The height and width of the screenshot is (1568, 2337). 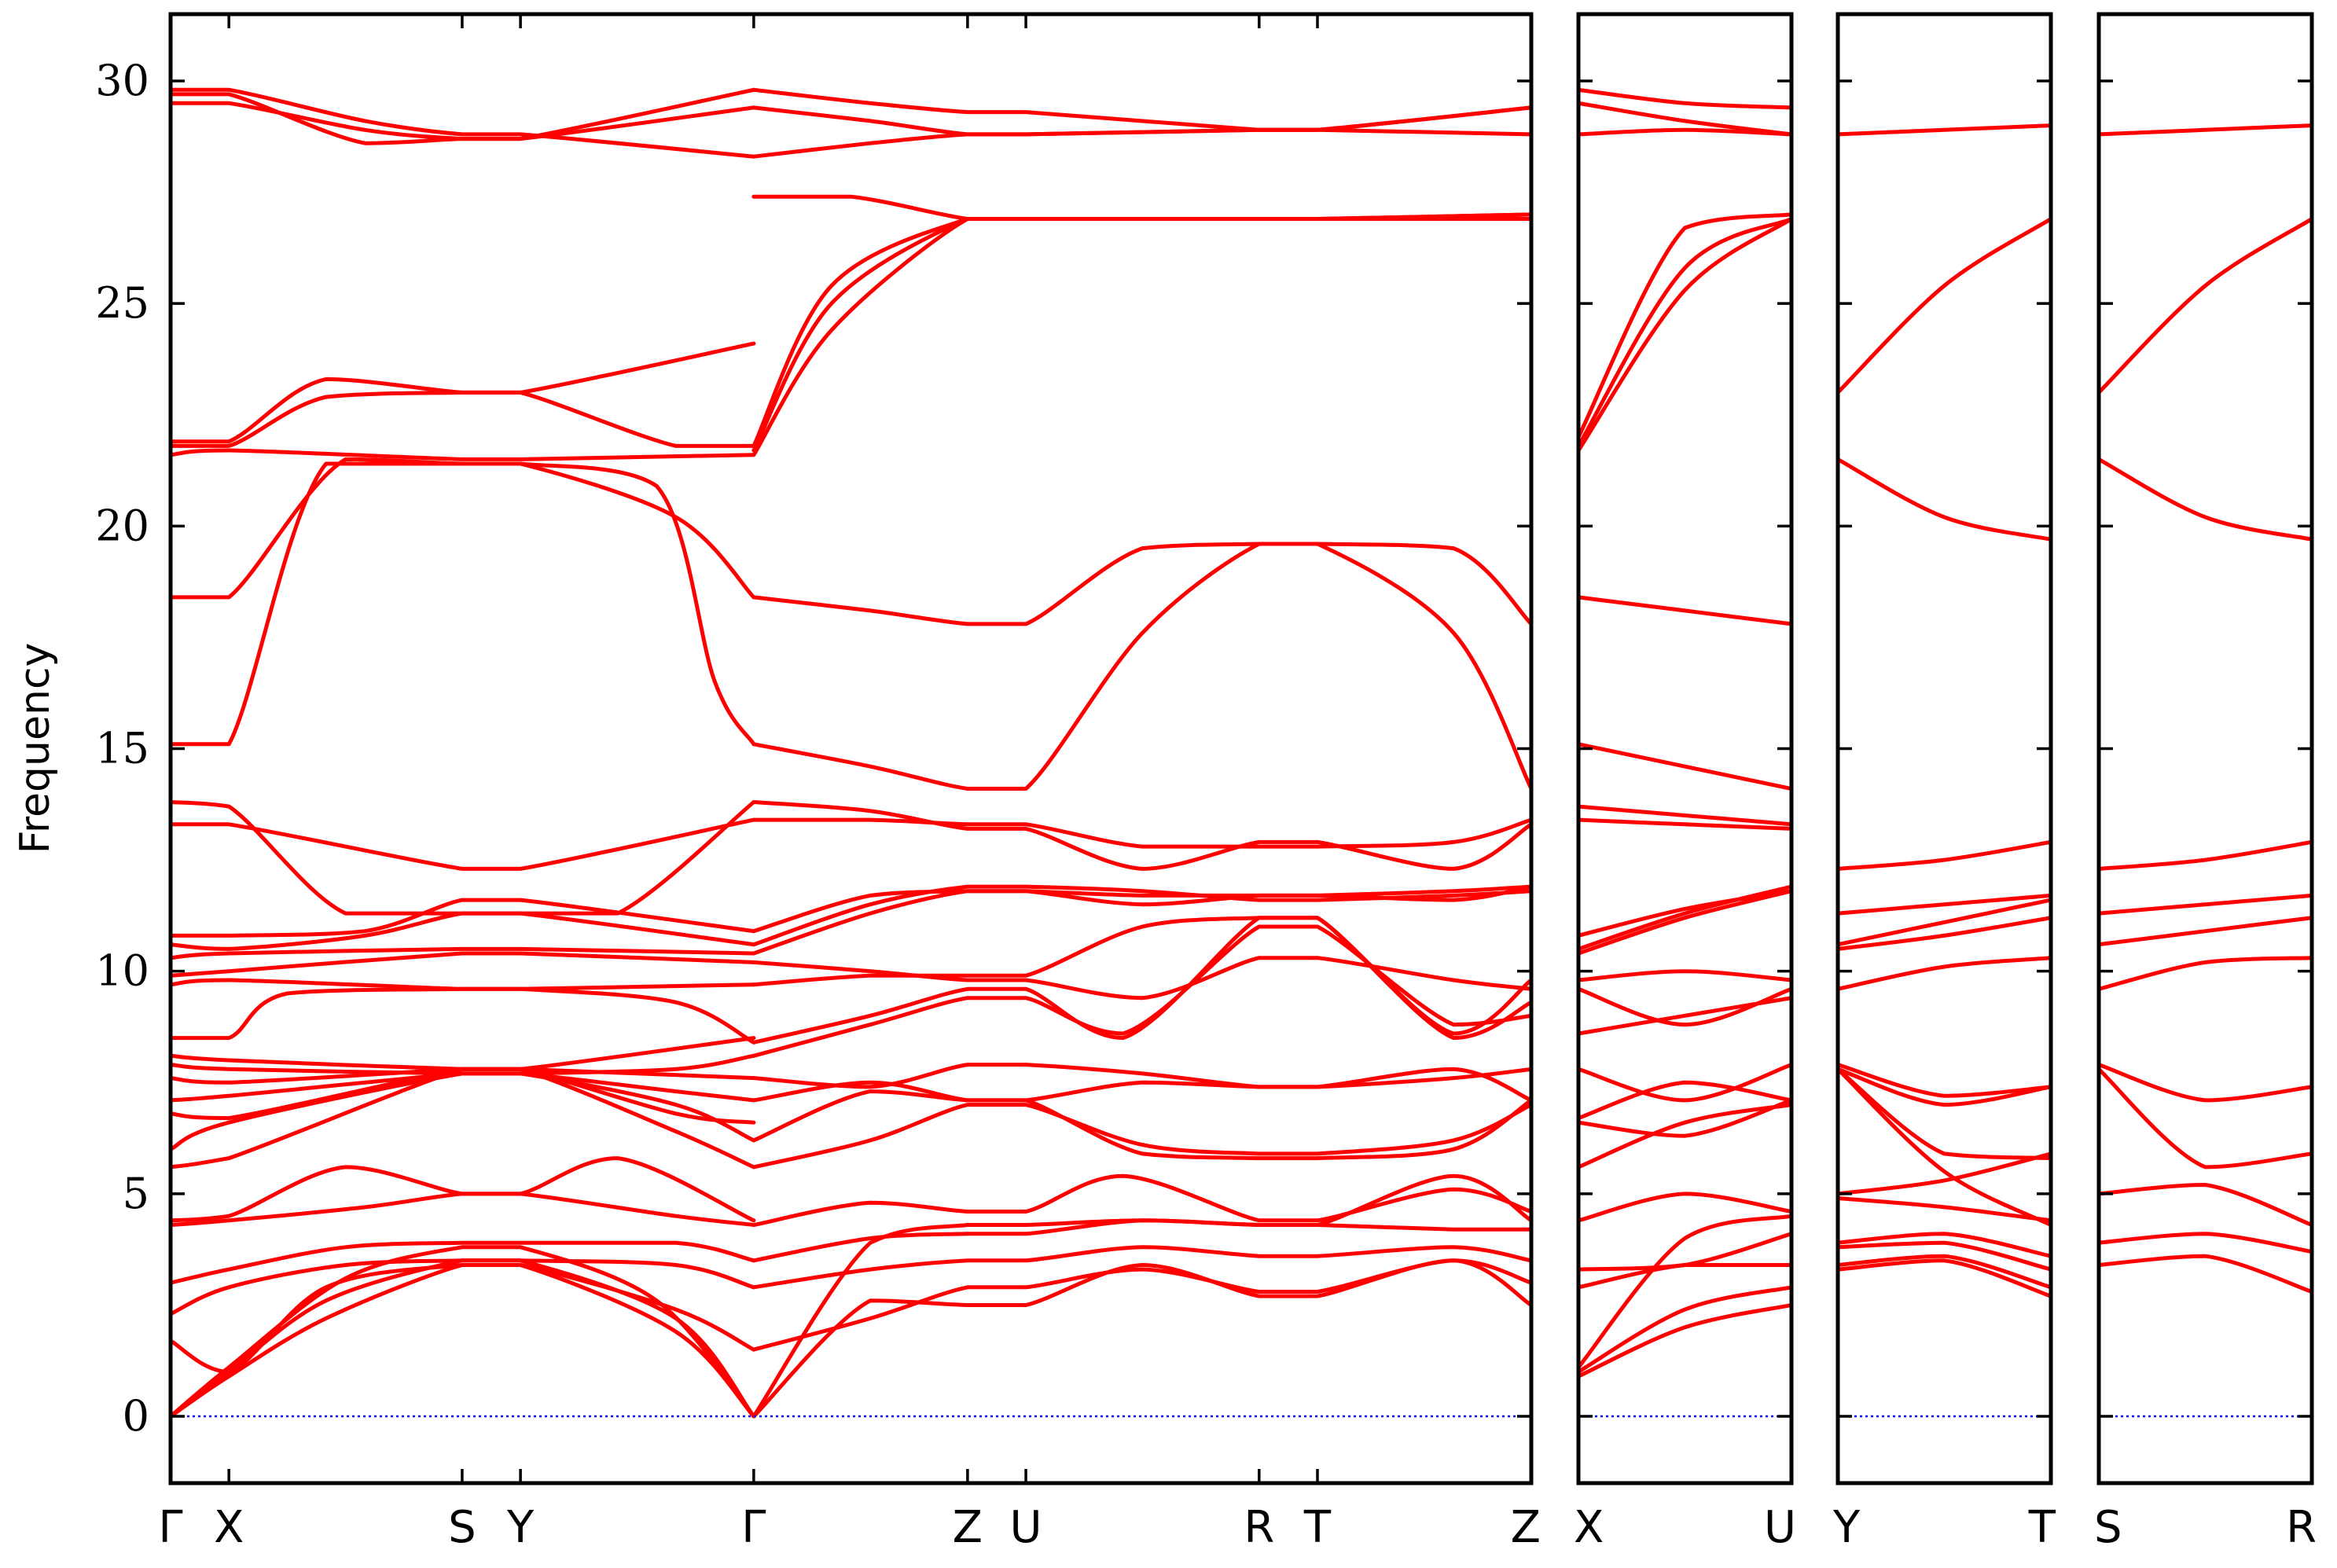 What do you see at coordinates (122, 303) in the screenshot?
I see `y-tick-label: 25` at bounding box center [122, 303].